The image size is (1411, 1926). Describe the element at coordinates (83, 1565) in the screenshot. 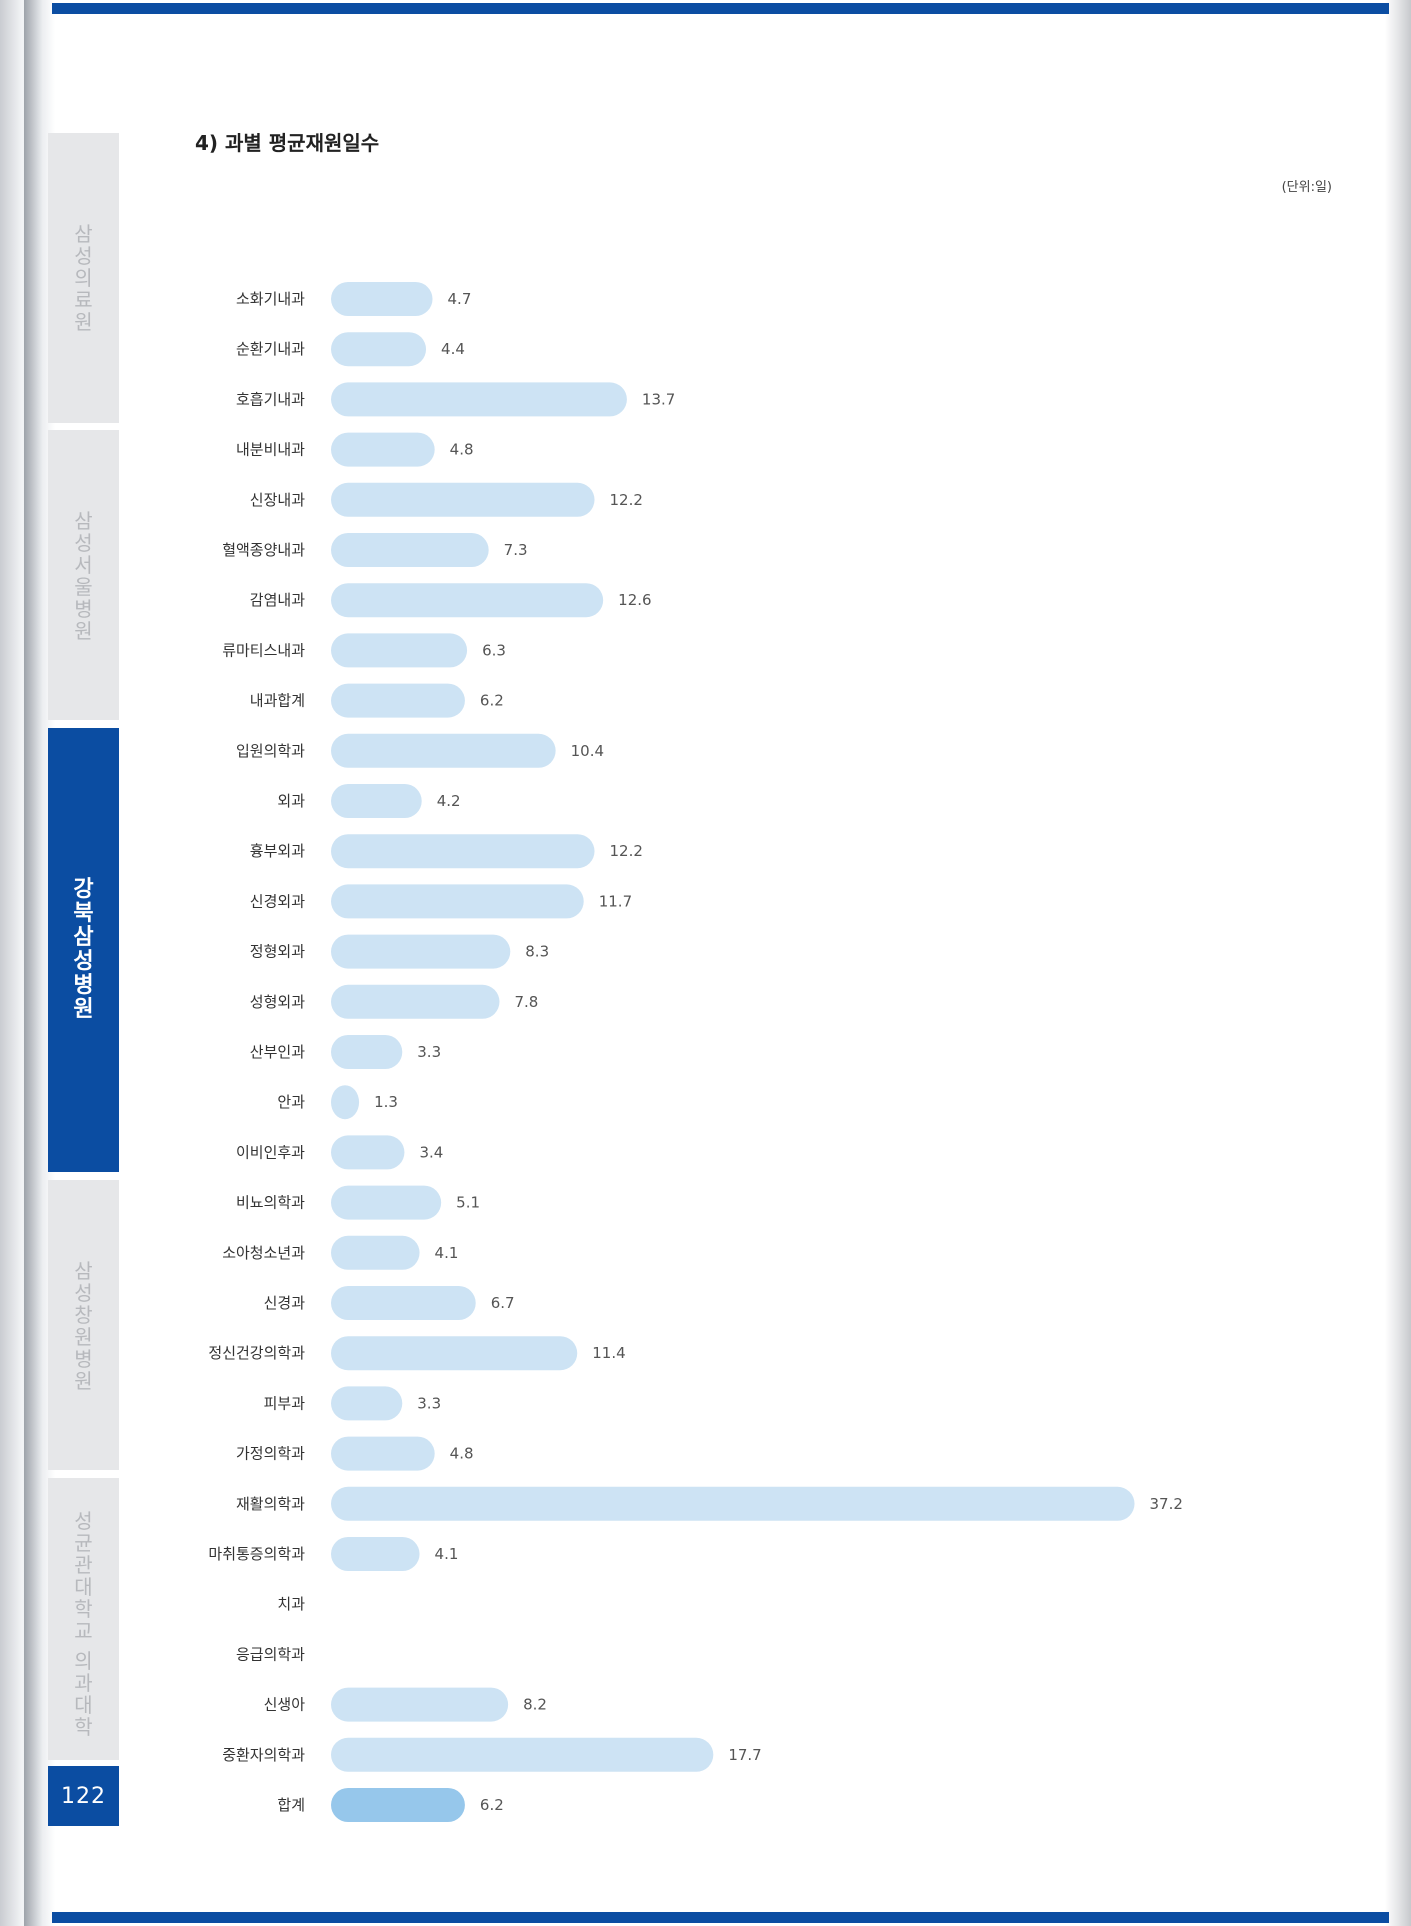

I see `side-tab-char: 관` at that location.